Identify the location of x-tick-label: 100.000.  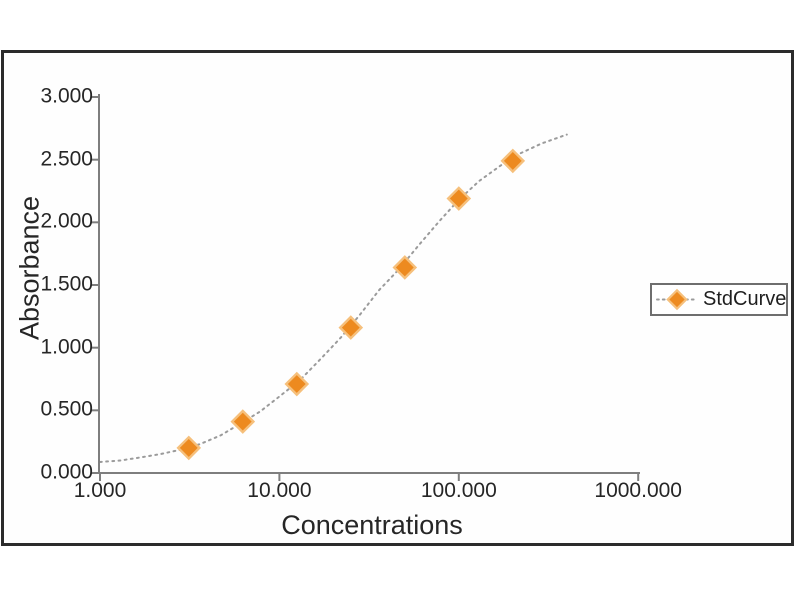
(458, 490).